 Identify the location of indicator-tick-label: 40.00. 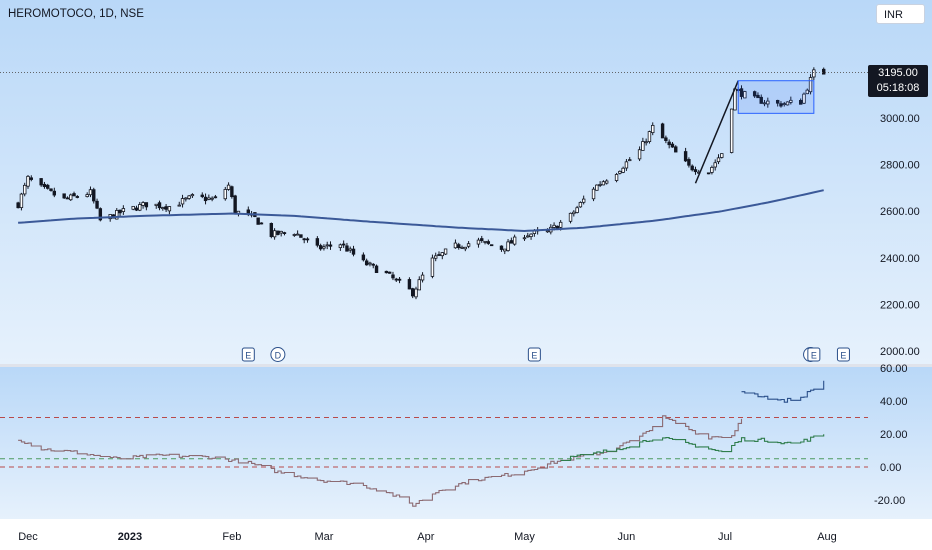
(894, 402).